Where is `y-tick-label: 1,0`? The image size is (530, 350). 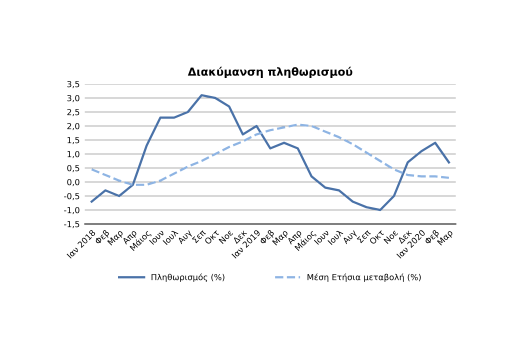 y-tick-label: 1,0 is located at coordinates (74, 154).